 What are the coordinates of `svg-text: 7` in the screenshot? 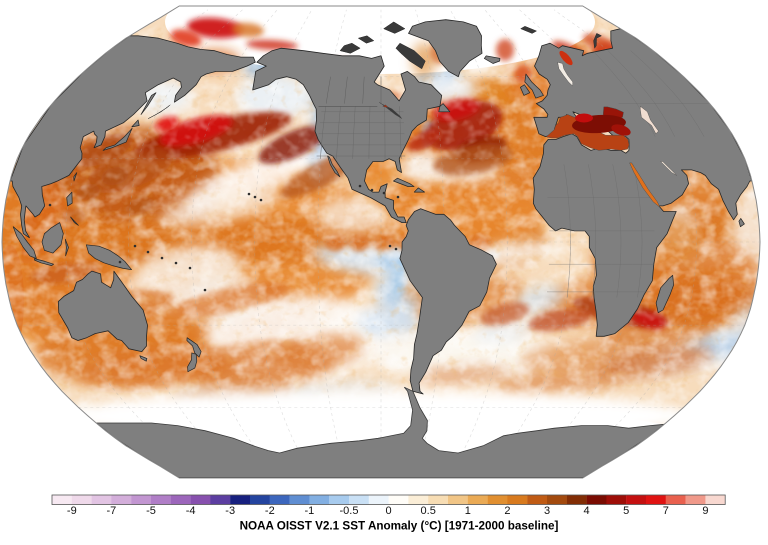 It's located at (666, 511).